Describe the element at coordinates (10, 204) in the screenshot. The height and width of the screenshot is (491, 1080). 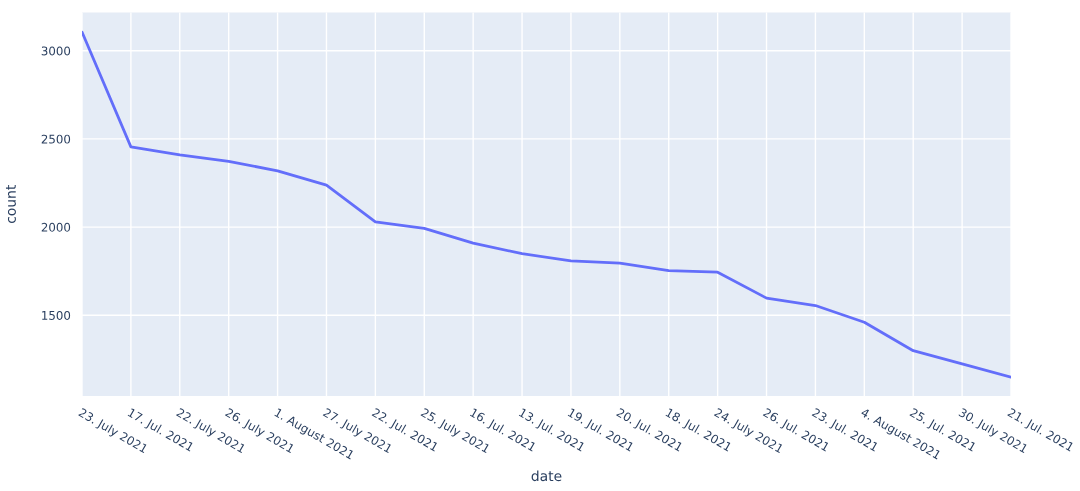
I see `y-axis-title: count` at that location.